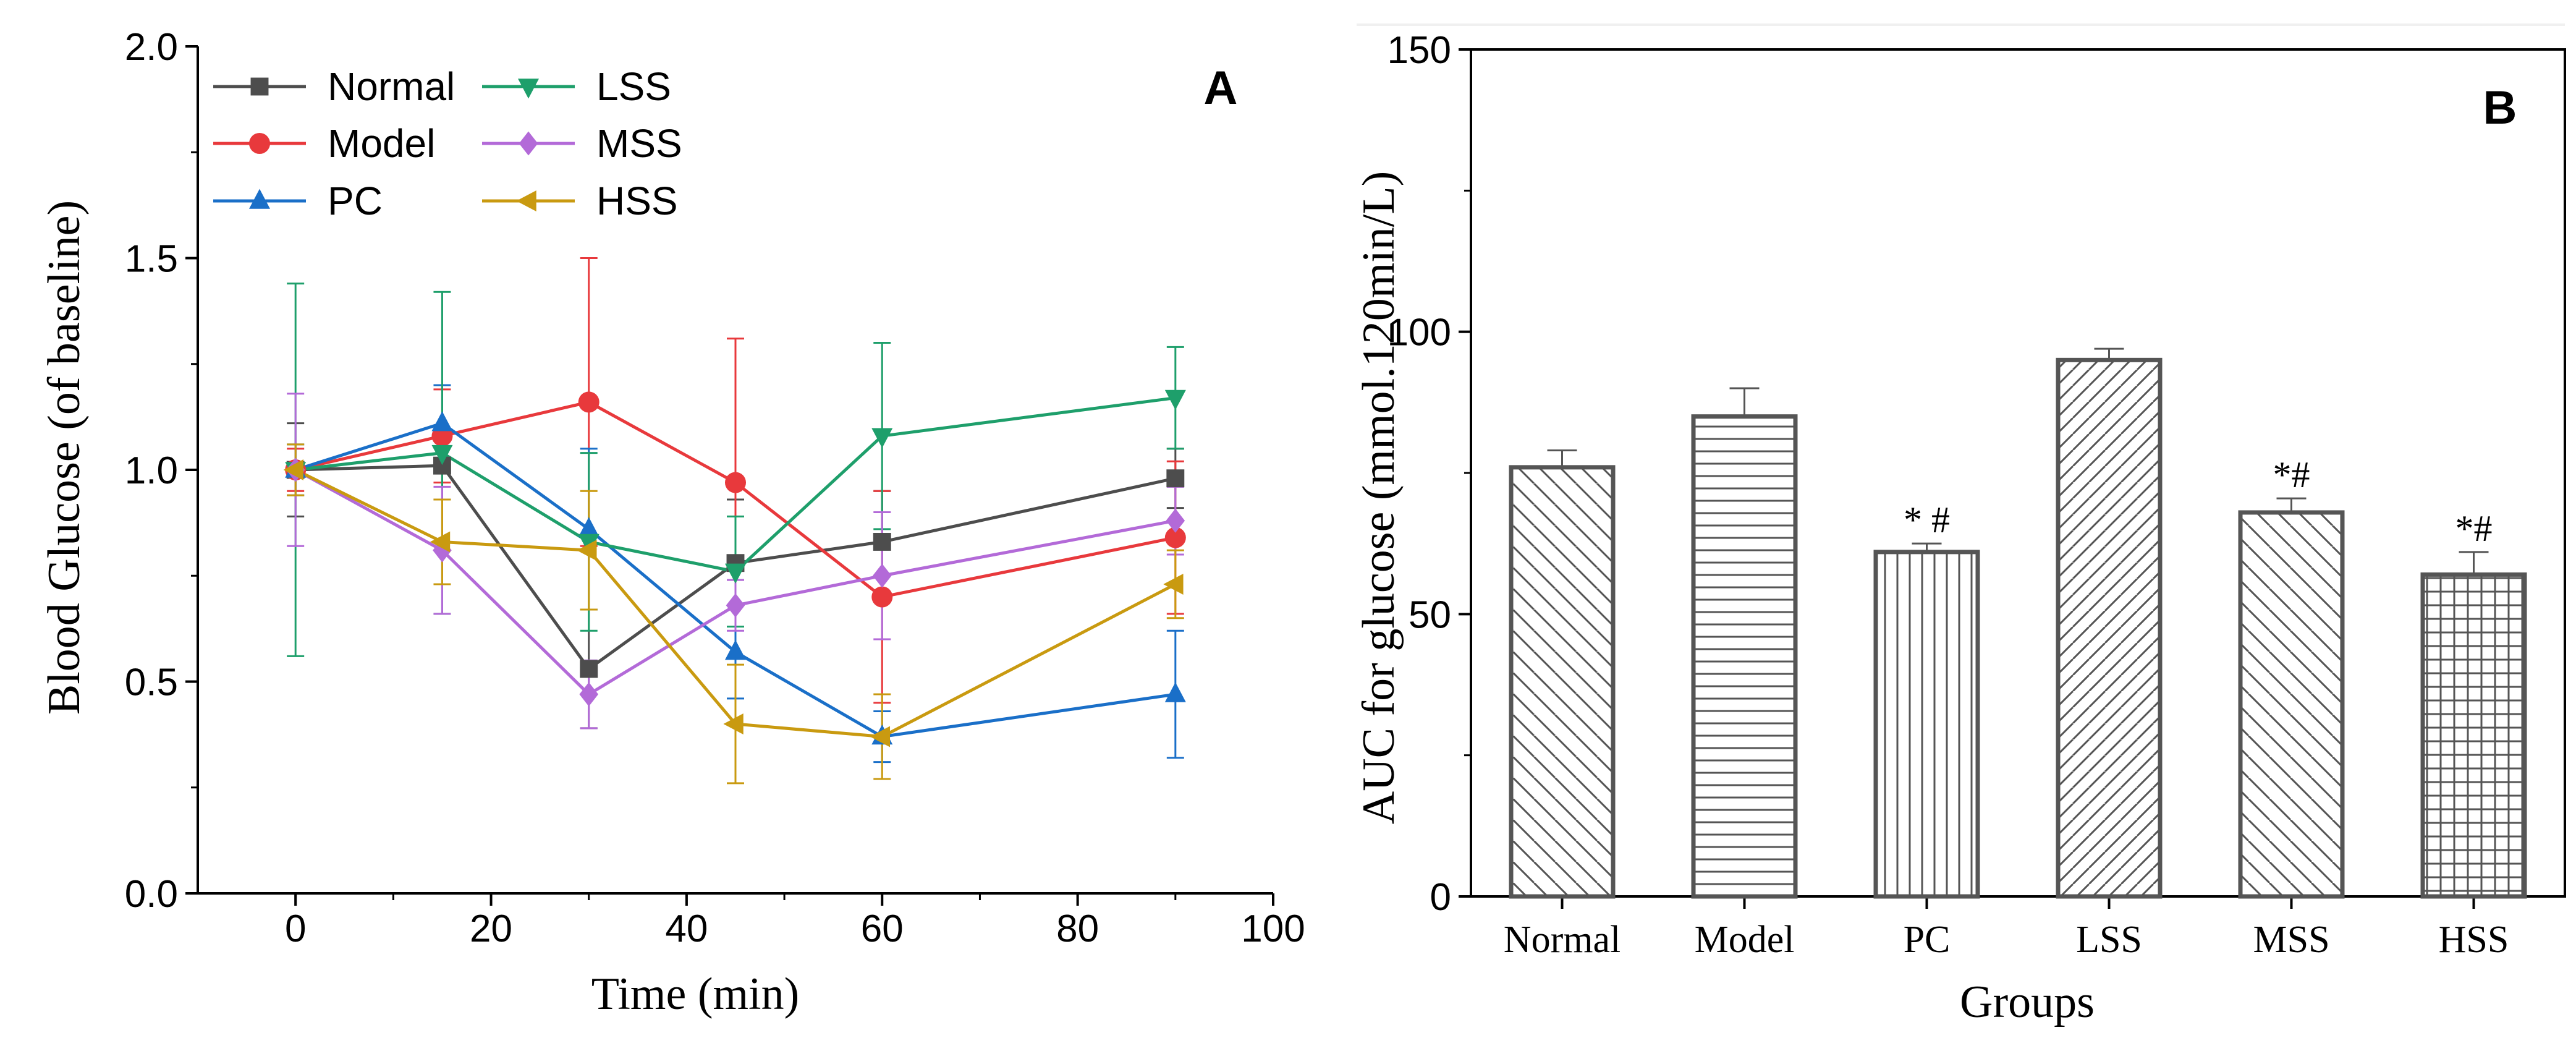 The width and height of the screenshot is (2576, 1051). What do you see at coordinates (1927, 940) in the screenshot?
I see `panel-b-x-tick-label-pc: PC` at bounding box center [1927, 940].